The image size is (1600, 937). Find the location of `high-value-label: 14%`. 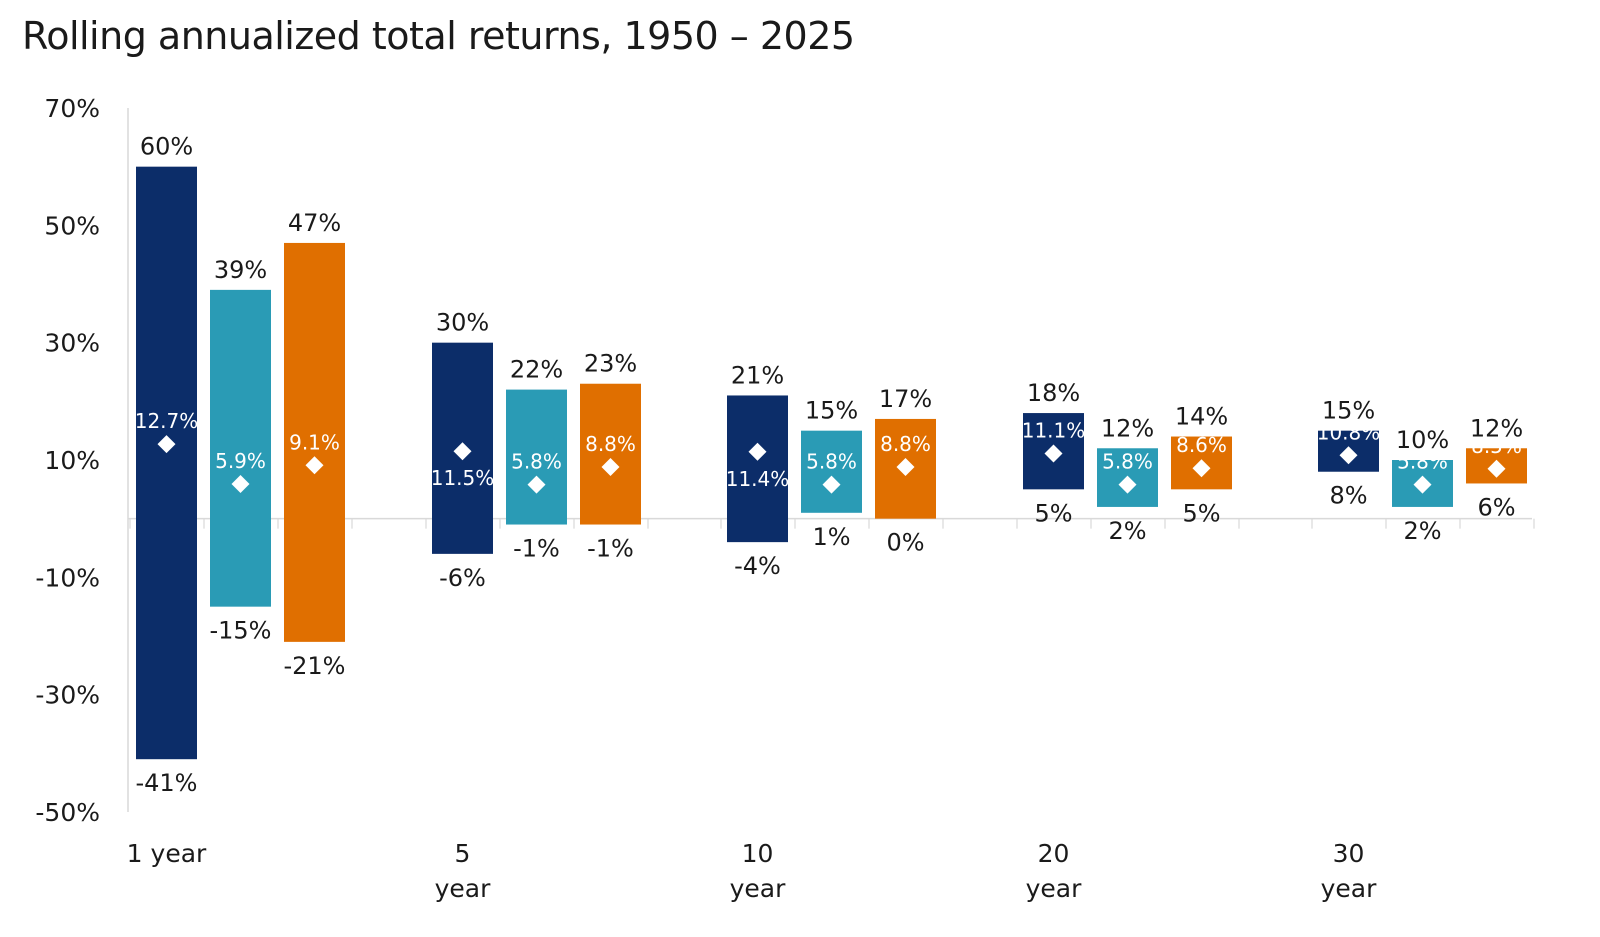

high-value-label: 14% is located at coordinates (1201, 417).